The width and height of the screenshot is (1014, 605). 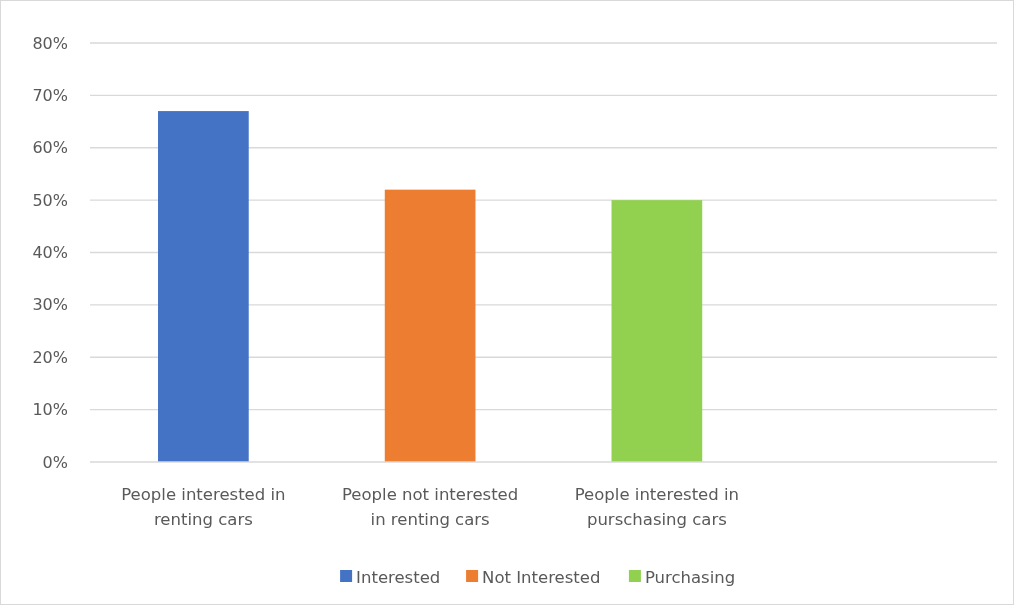 What do you see at coordinates (50, 410) in the screenshot?
I see `y-tick-label: 10%` at bounding box center [50, 410].